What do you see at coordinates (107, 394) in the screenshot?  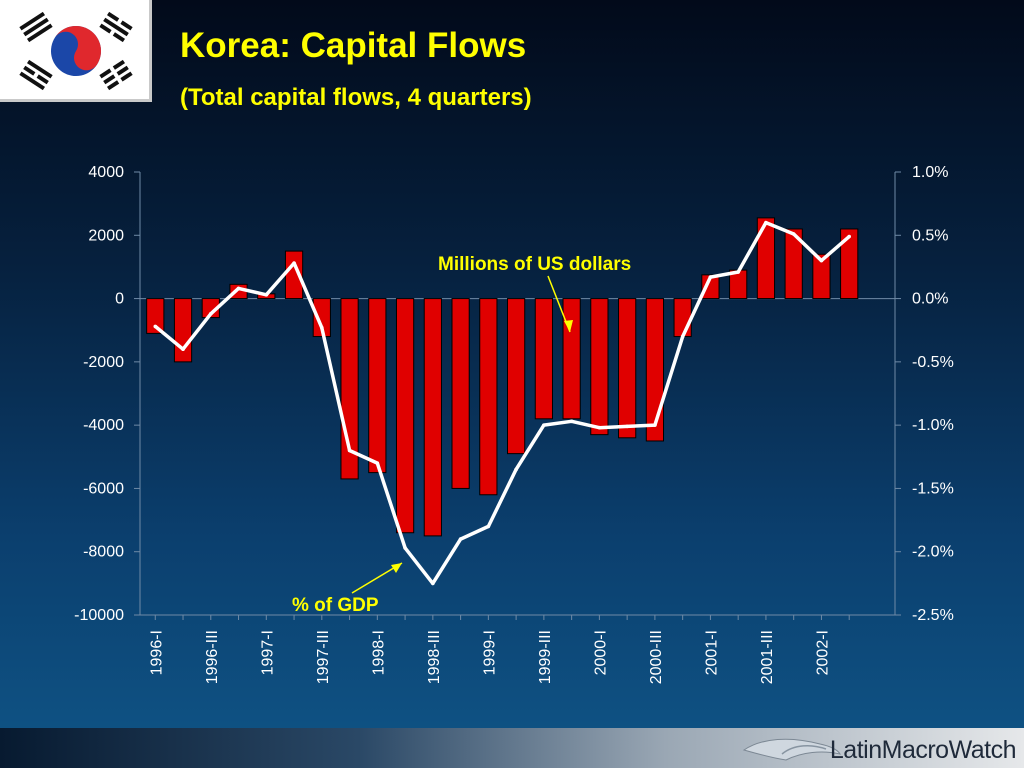 I see `y-axis-left: 4000 2000 0 -2000 -4000 -6000 -8000 -10000` at bounding box center [107, 394].